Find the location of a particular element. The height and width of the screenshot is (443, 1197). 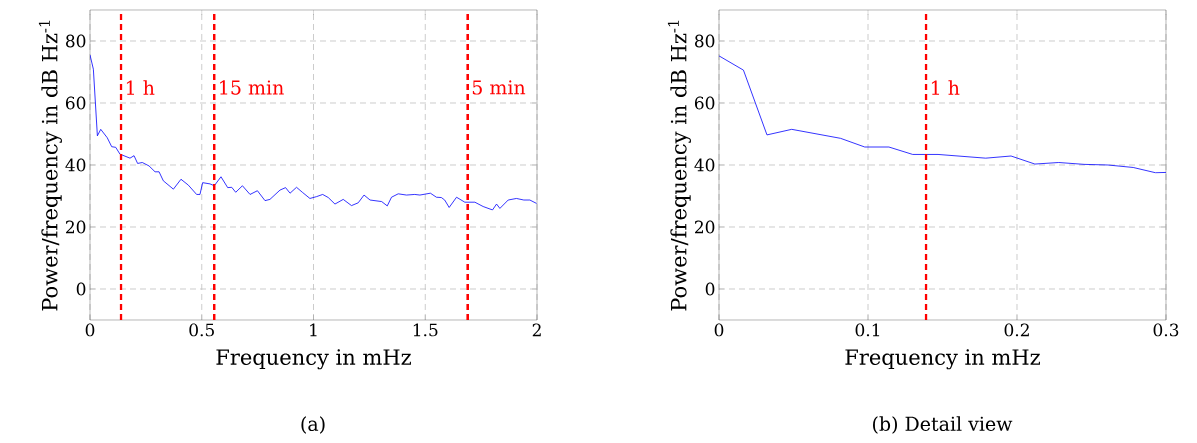

text: (a) is located at coordinates (313, 425).